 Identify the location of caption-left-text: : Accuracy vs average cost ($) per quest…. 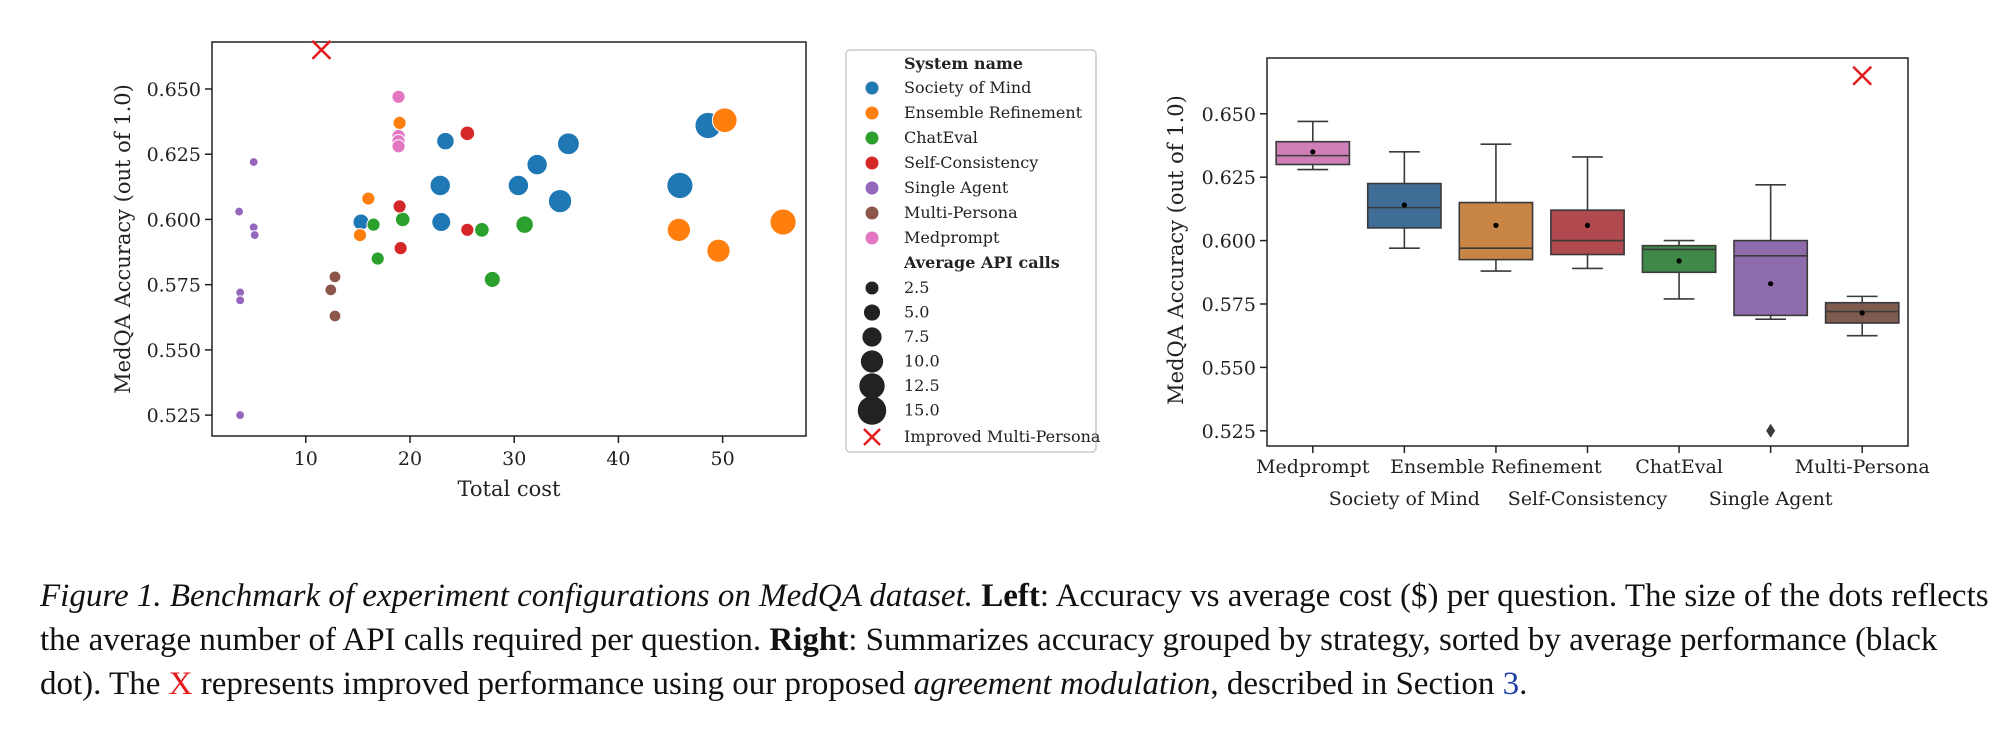
(1014, 618).